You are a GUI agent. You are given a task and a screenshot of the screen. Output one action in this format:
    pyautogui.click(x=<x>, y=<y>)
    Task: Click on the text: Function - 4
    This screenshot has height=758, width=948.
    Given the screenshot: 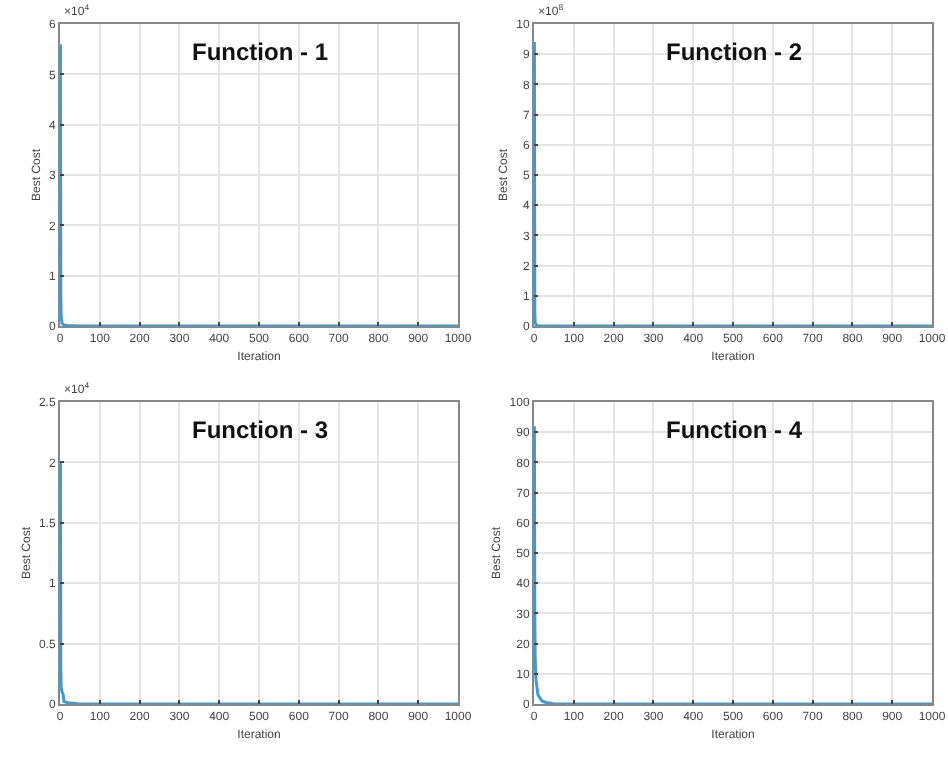 What is the action you would take?
    pyautogui.click(x=734, y=430)
    